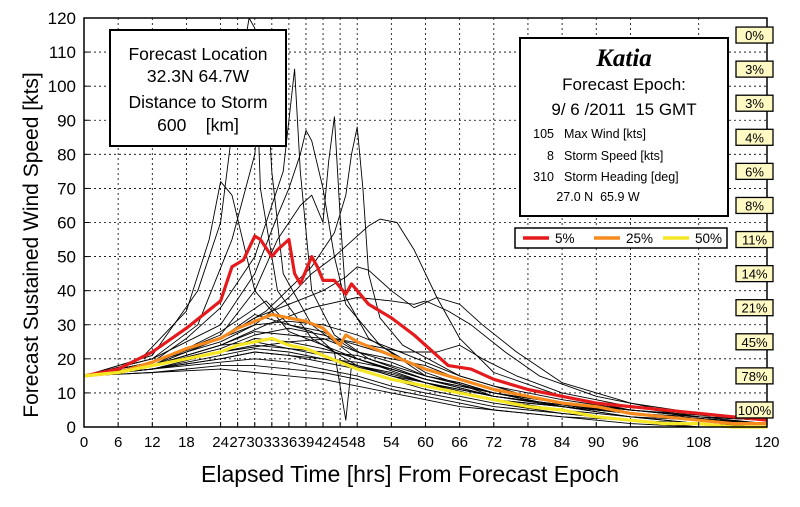 Image resolution: width=800 pixels, height=507 pixels. Describe the element at coordinates (605, 134) in the screenshot. I see `max-wind-label: Max Wind [kts]` at that location.